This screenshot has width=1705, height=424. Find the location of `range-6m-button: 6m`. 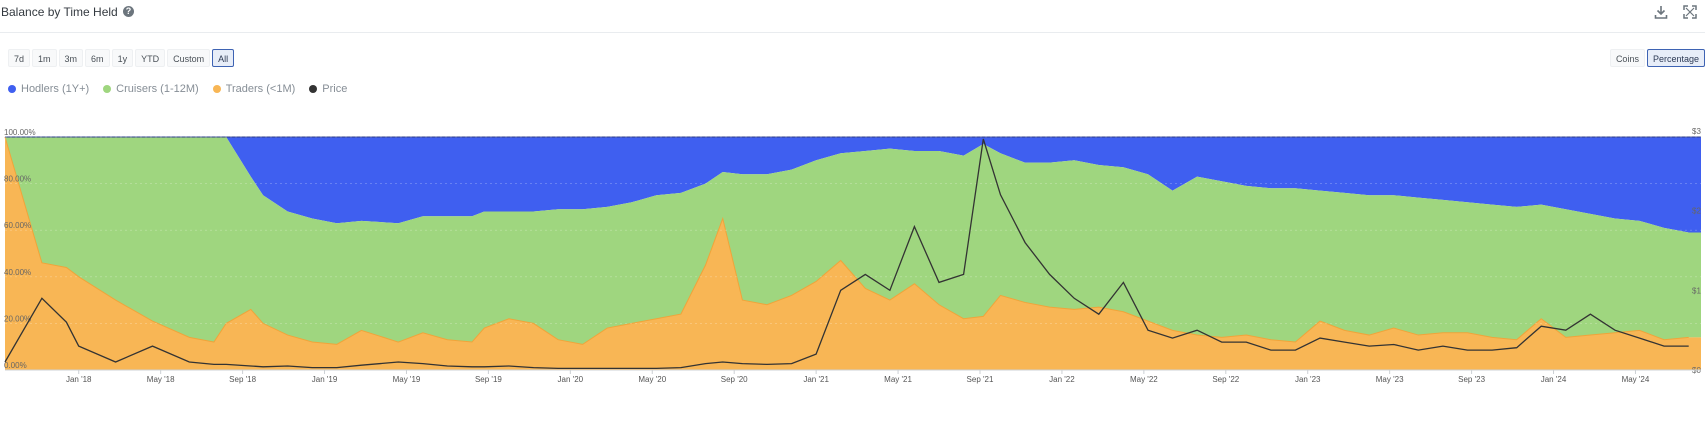

range-6m-button: 6m is located at coordinates (97, 58).